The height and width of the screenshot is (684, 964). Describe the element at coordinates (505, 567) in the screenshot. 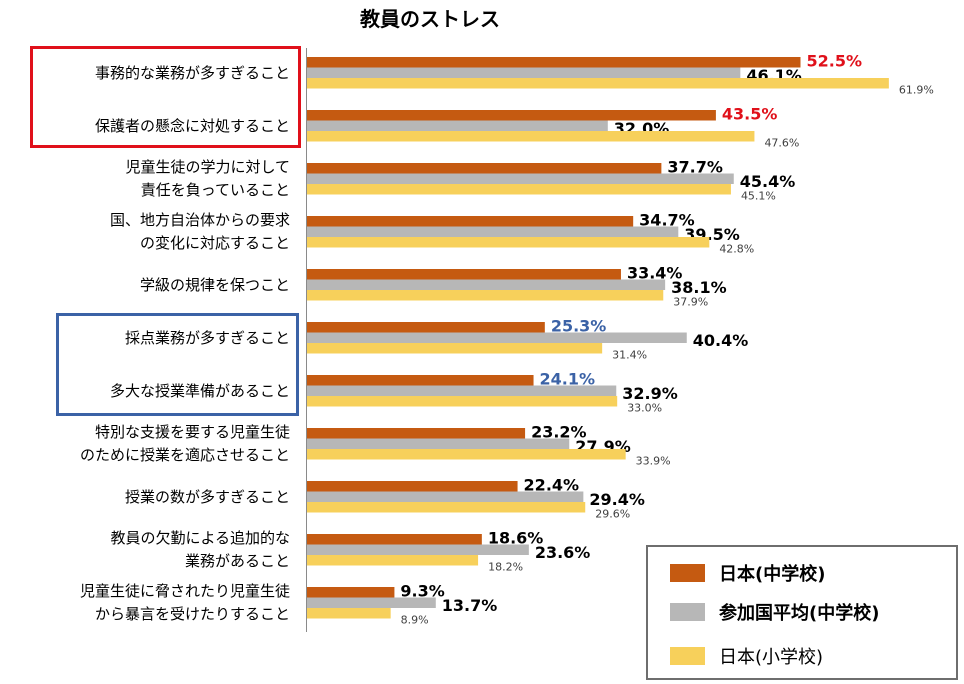

I see `data-label-series-2-cat-9: 18.2%` at that location.